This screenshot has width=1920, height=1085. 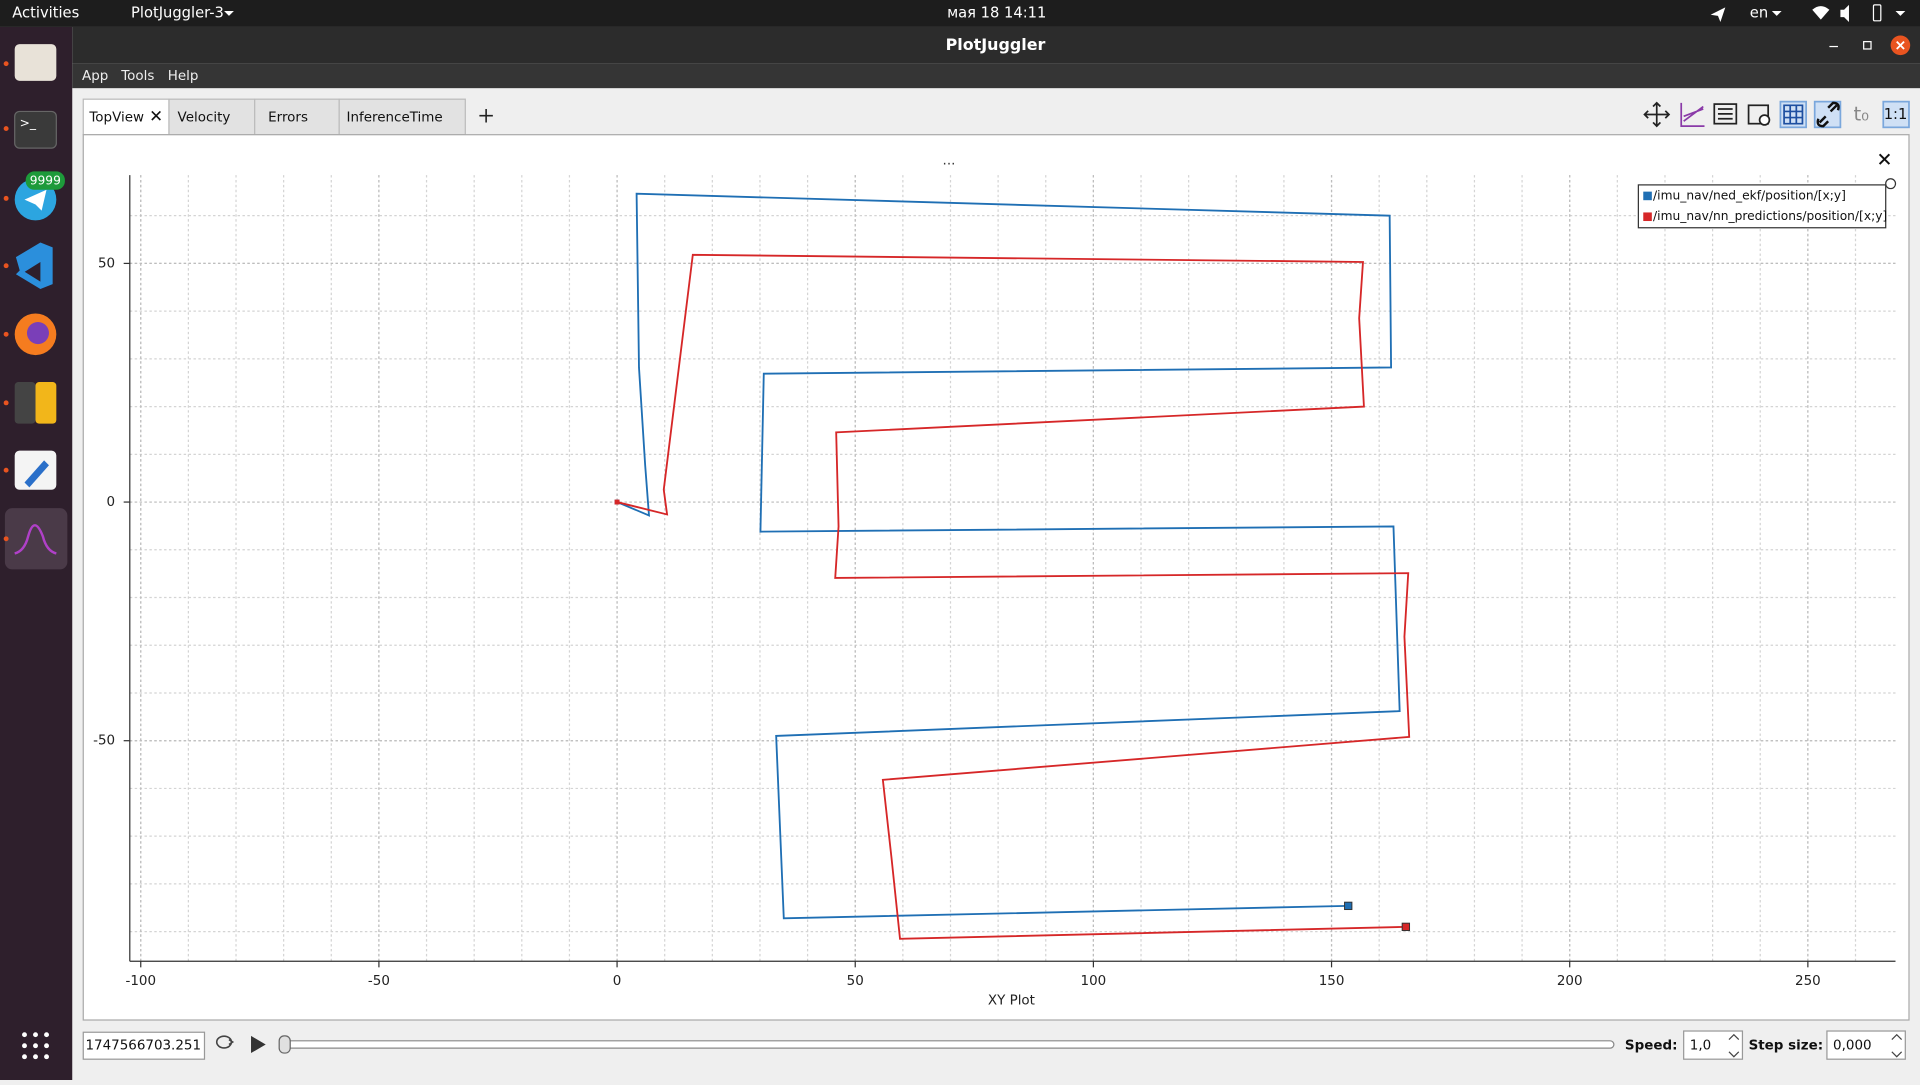 What do you see at coordinates (177, 12) in the screenshot?
I see `app-menu: PlotJuggler-3` at bounding box center [177, 12].